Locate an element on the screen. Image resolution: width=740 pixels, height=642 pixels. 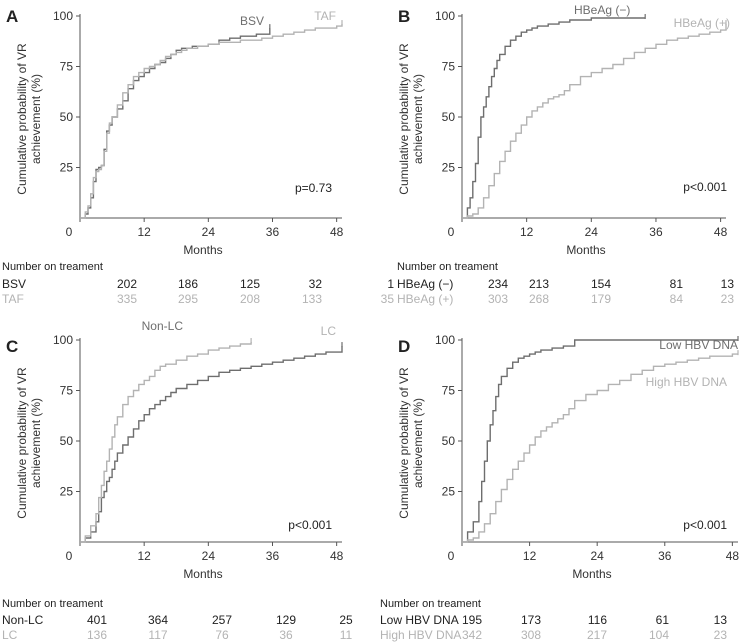
x-axis-title: Months is located at coordinates (585, 250).